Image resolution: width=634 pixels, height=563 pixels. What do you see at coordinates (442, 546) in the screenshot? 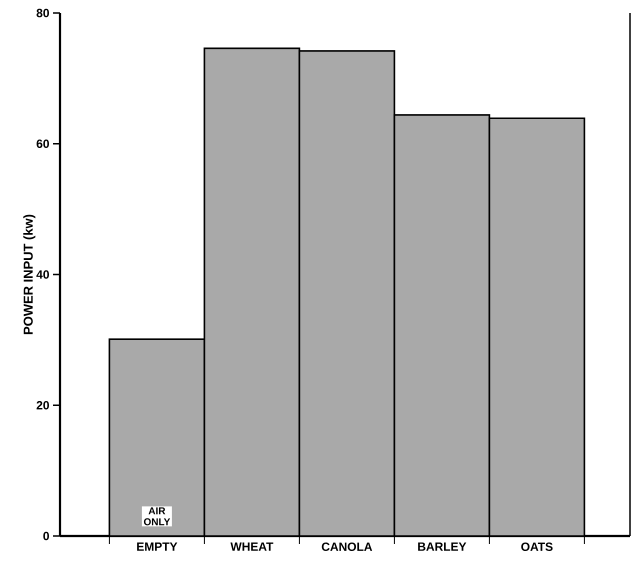
I see `x-tick-label: BARLEY` at bounding box center [442, 546].